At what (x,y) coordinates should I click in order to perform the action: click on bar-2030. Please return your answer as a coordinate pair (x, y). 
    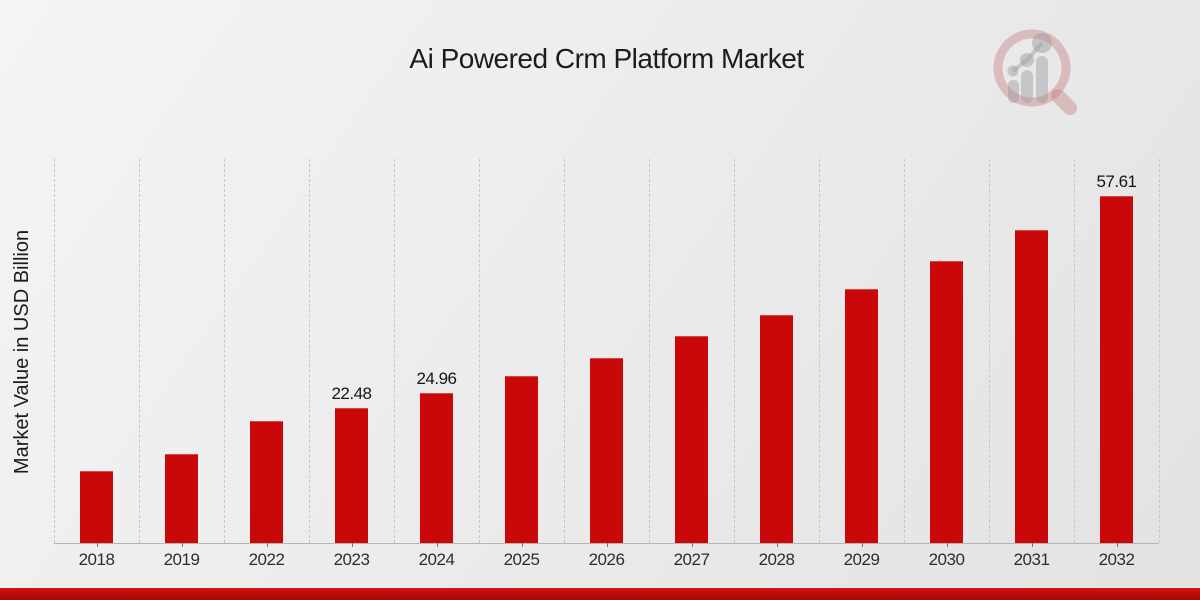
    Looking at the image, I should click on (946, 401).